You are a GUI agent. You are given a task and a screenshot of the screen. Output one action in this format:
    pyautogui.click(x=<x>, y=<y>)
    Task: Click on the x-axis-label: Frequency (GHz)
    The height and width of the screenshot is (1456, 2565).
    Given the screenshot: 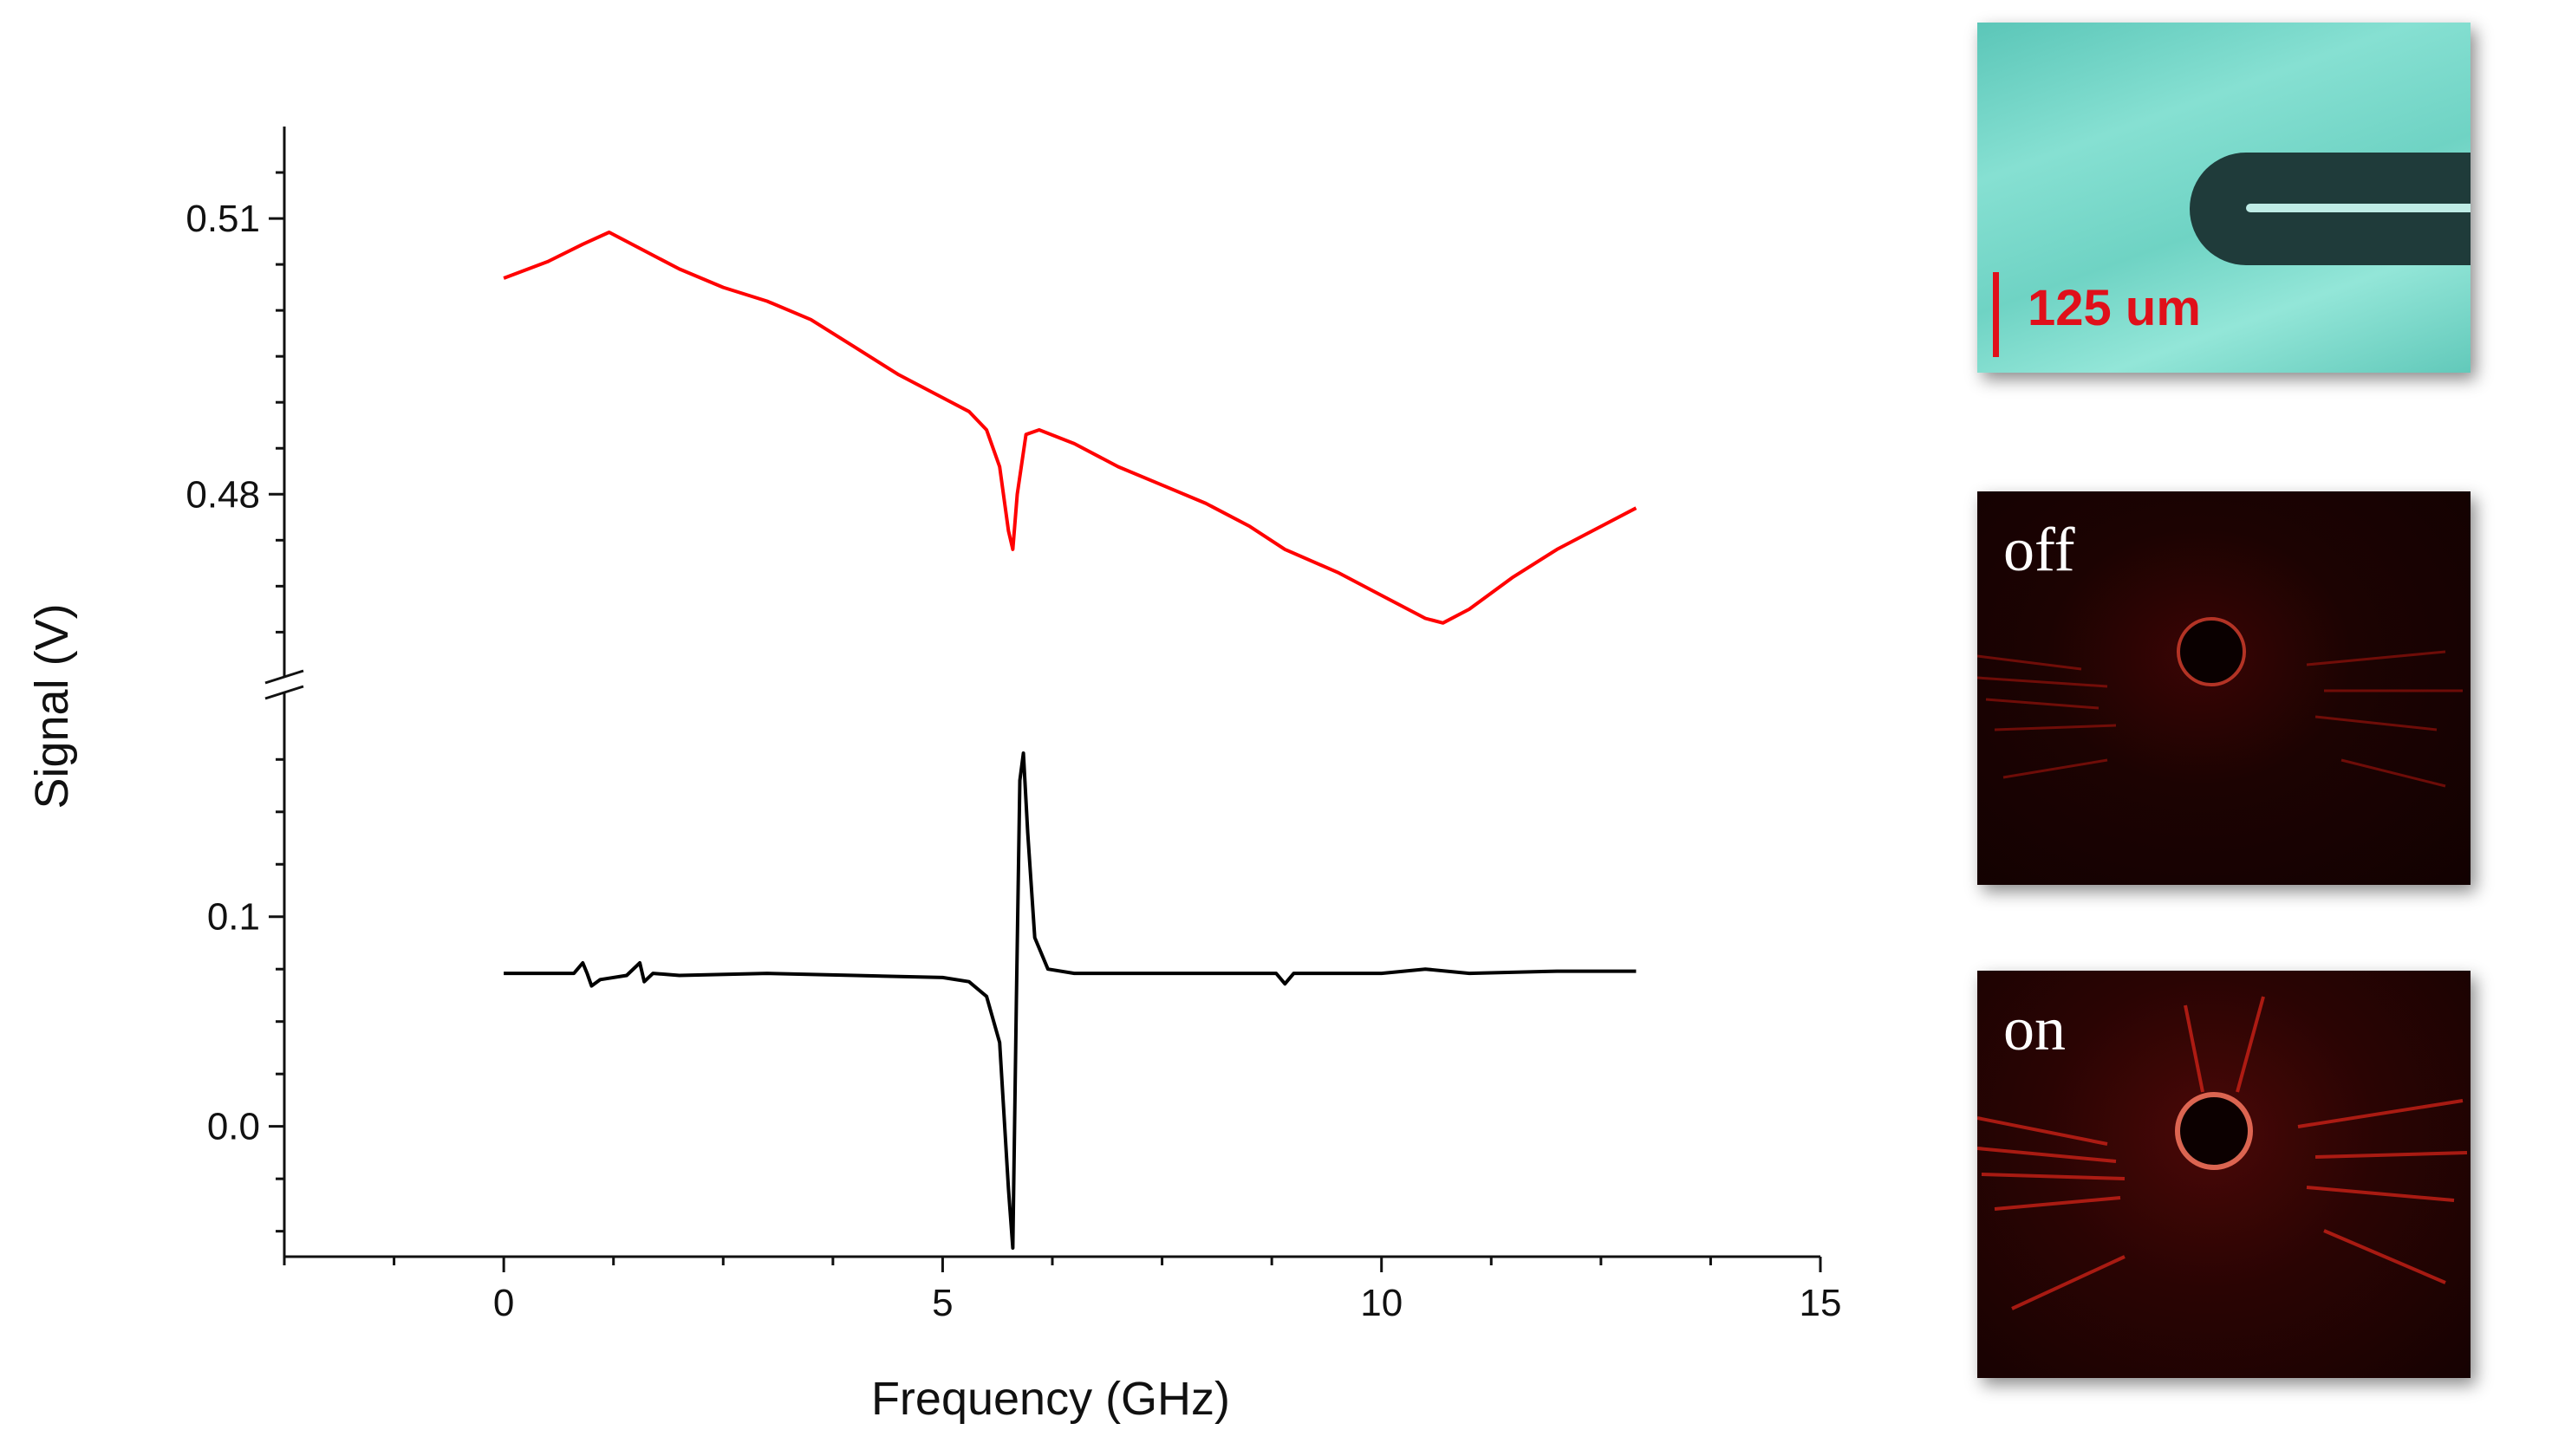 What is the action you would take?
    pyautogui.click(x=1050, y=1399)
    